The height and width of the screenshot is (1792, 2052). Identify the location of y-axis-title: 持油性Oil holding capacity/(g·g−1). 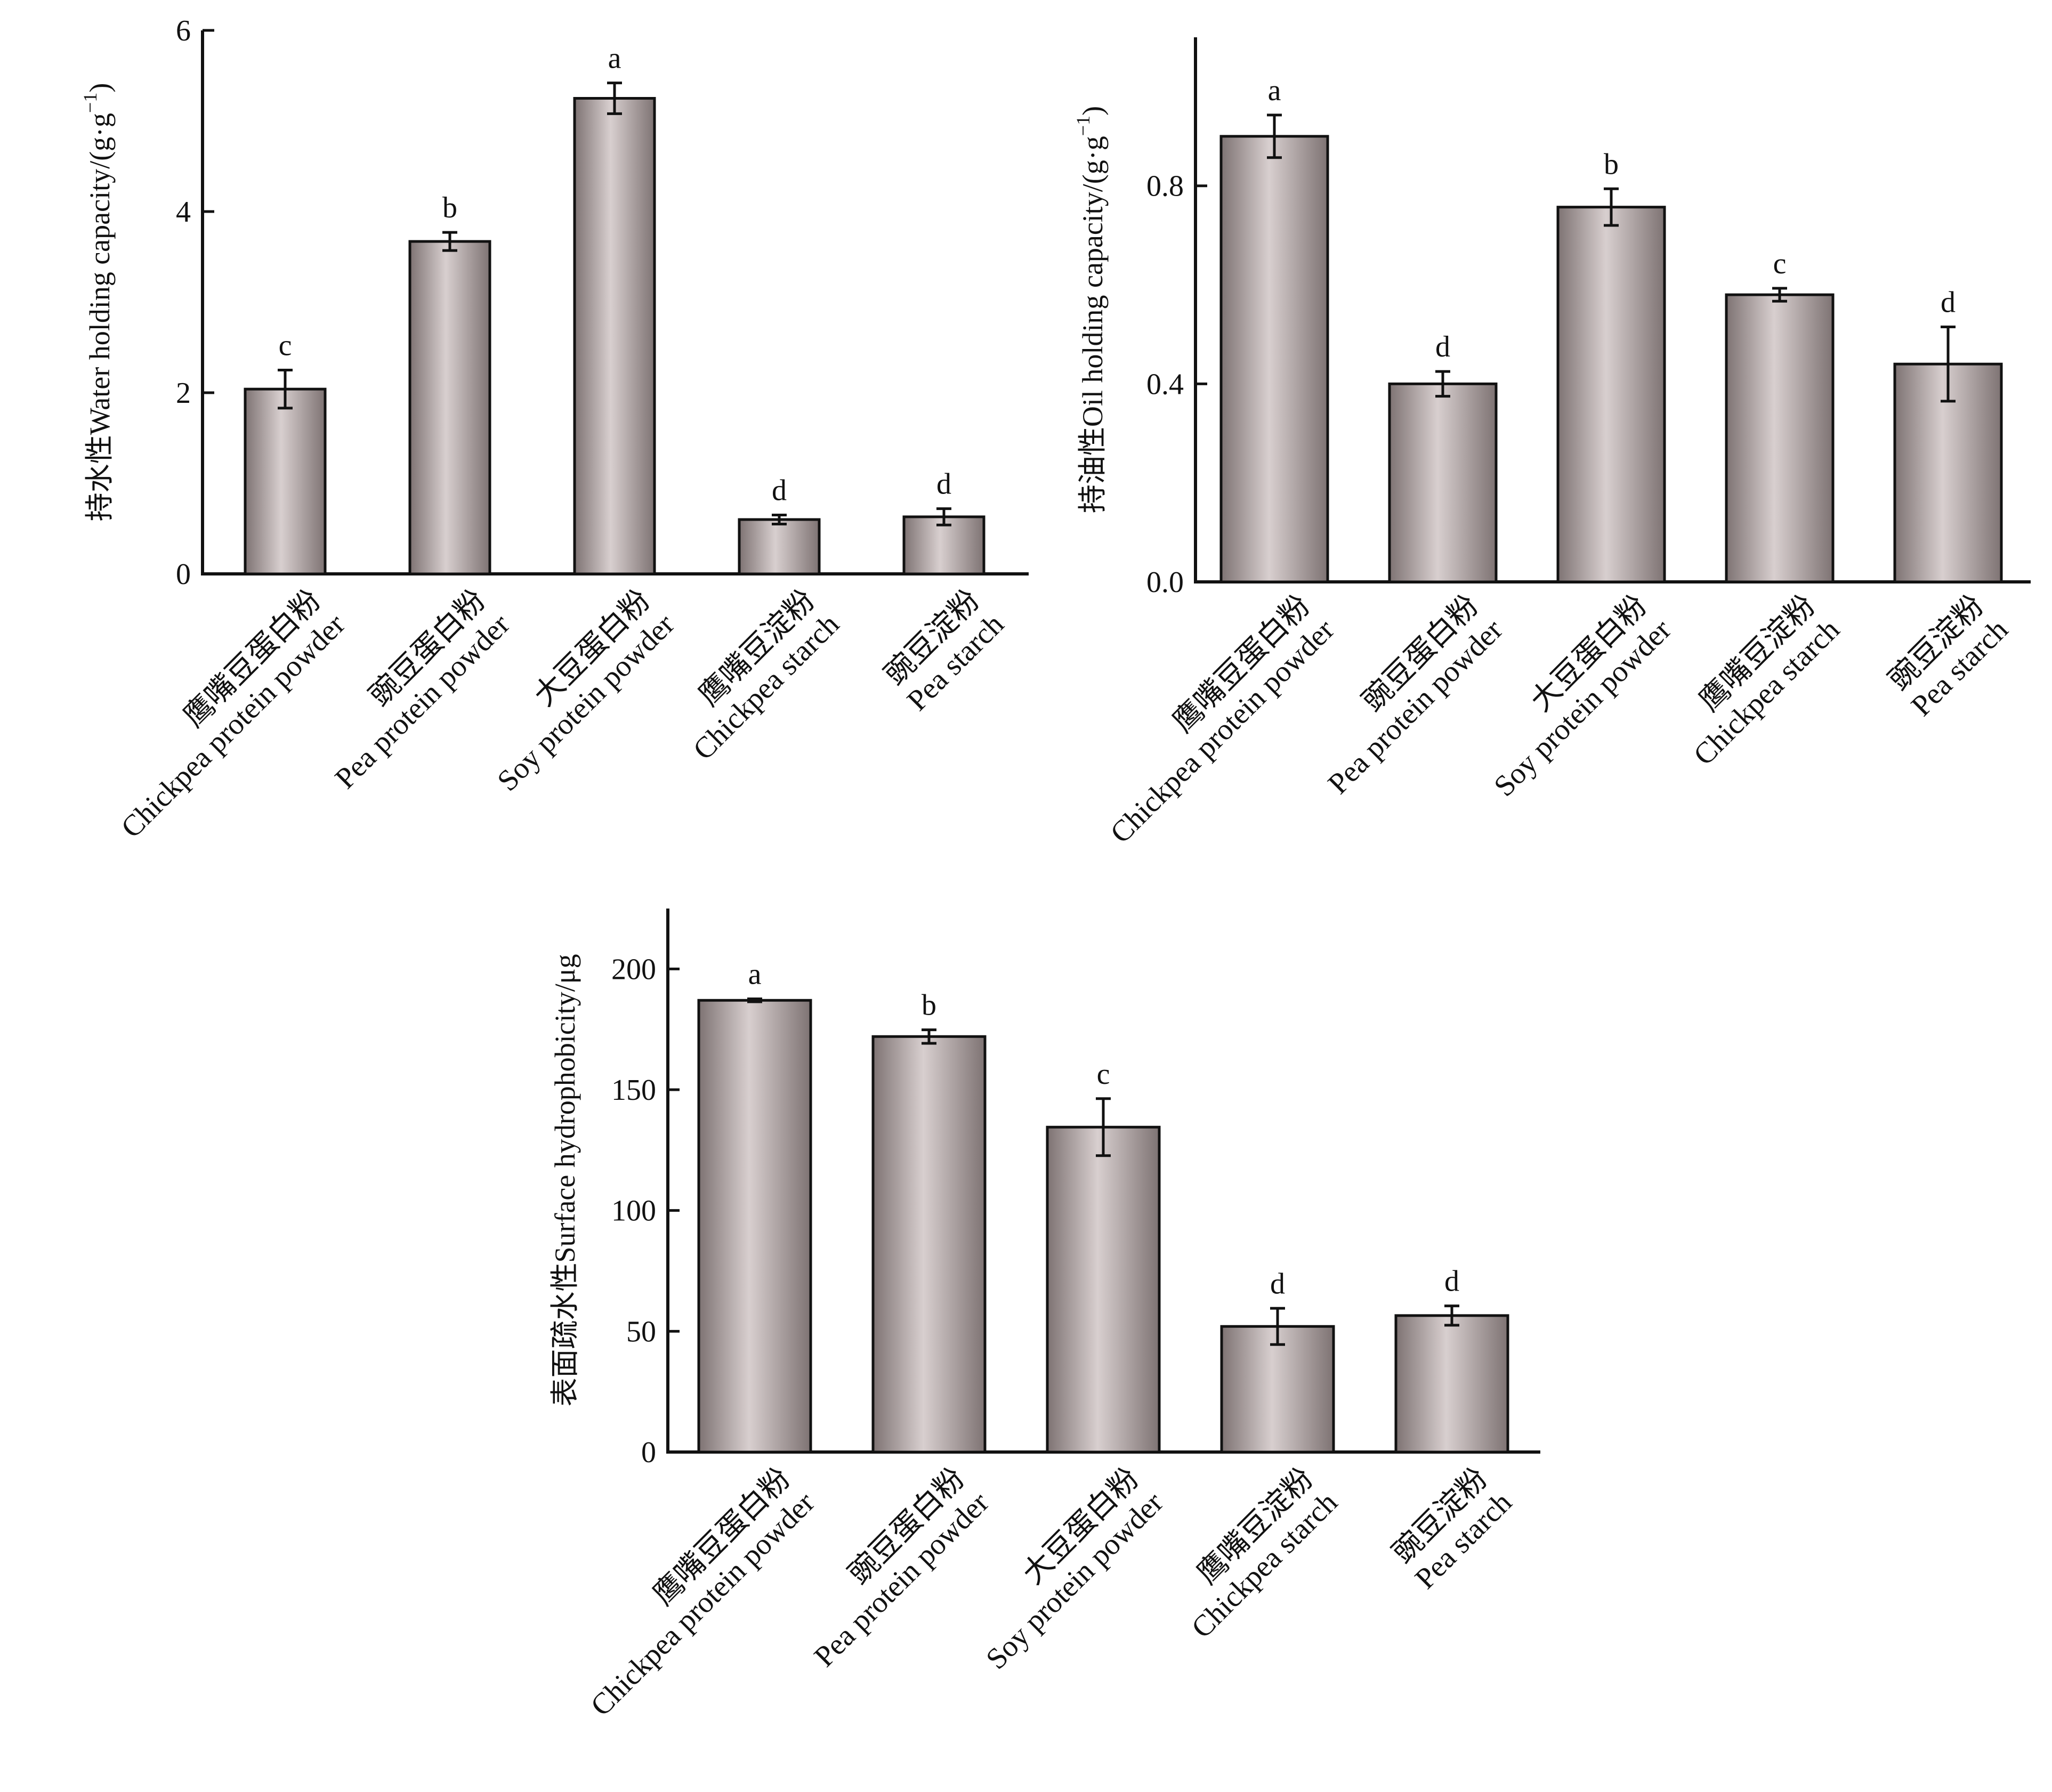
(1090, 309).